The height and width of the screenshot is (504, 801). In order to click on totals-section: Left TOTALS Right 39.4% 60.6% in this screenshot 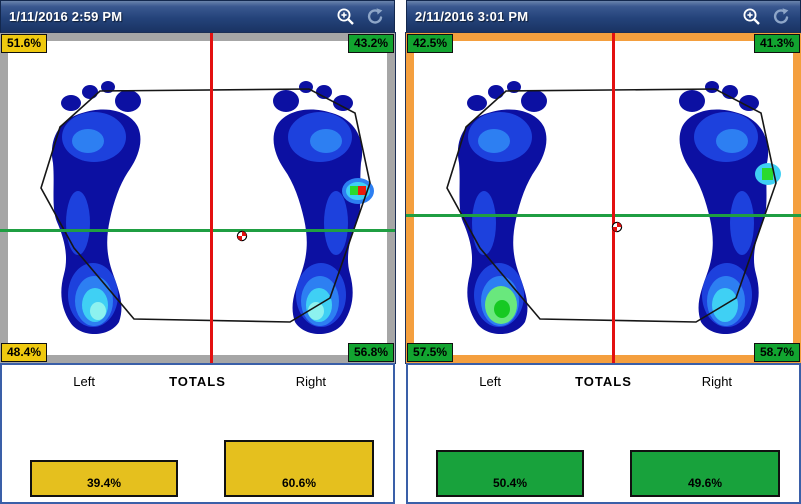, I will do `click(197, 433)`.